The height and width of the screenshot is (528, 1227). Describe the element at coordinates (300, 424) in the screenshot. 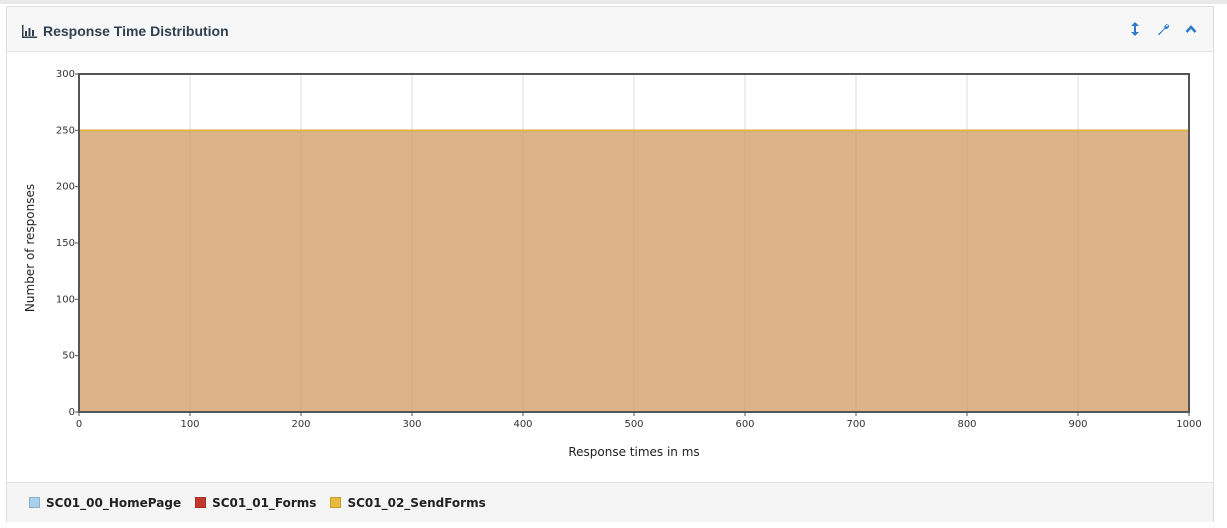

I see `x-tick-label: 200` at that location.